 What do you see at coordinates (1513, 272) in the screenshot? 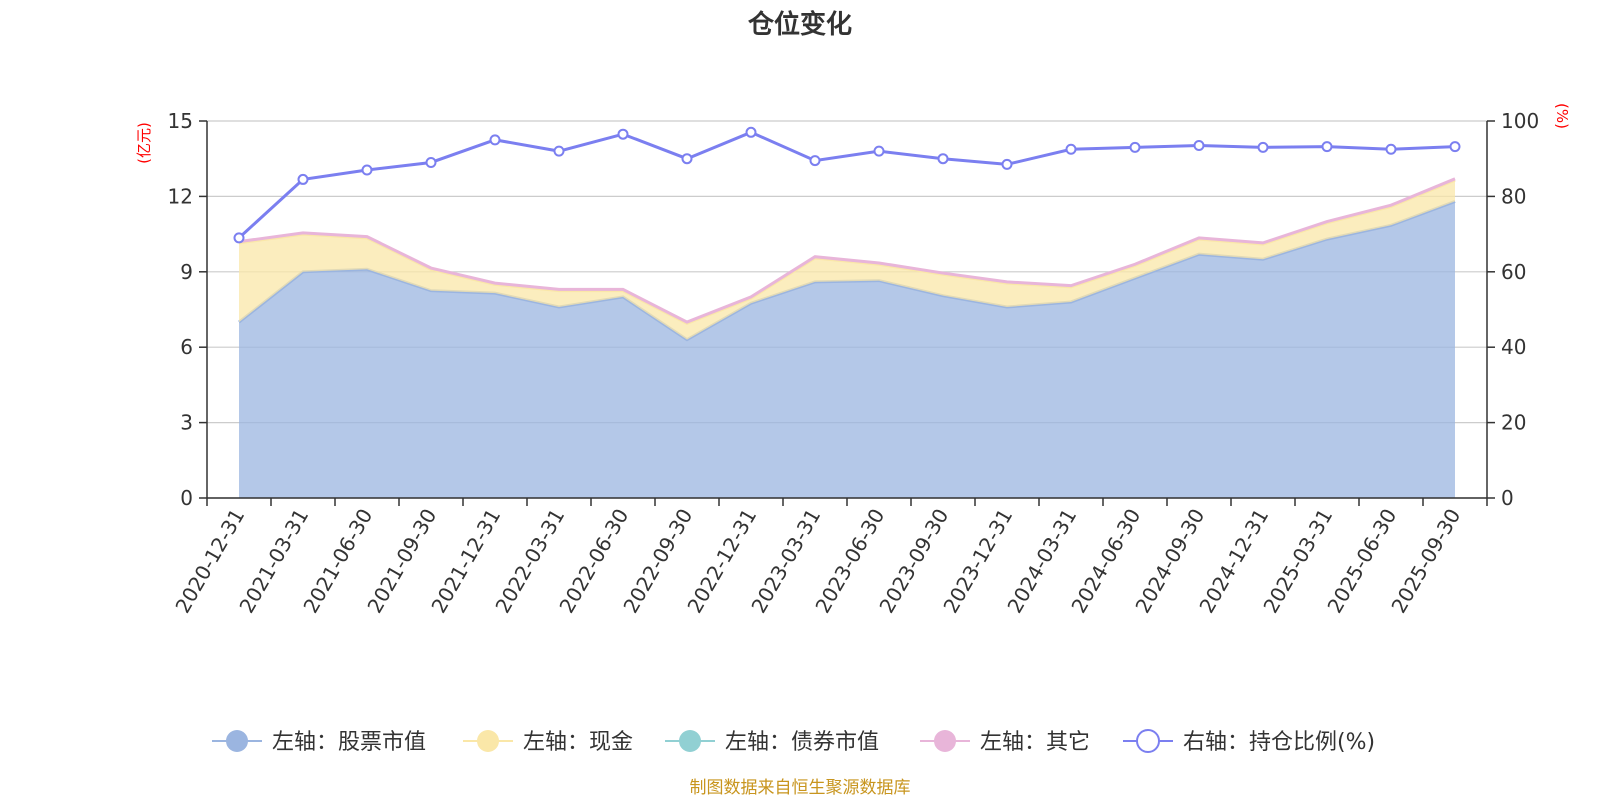
I see `right-tick-label: 60` at bounding box center [1513, 272].